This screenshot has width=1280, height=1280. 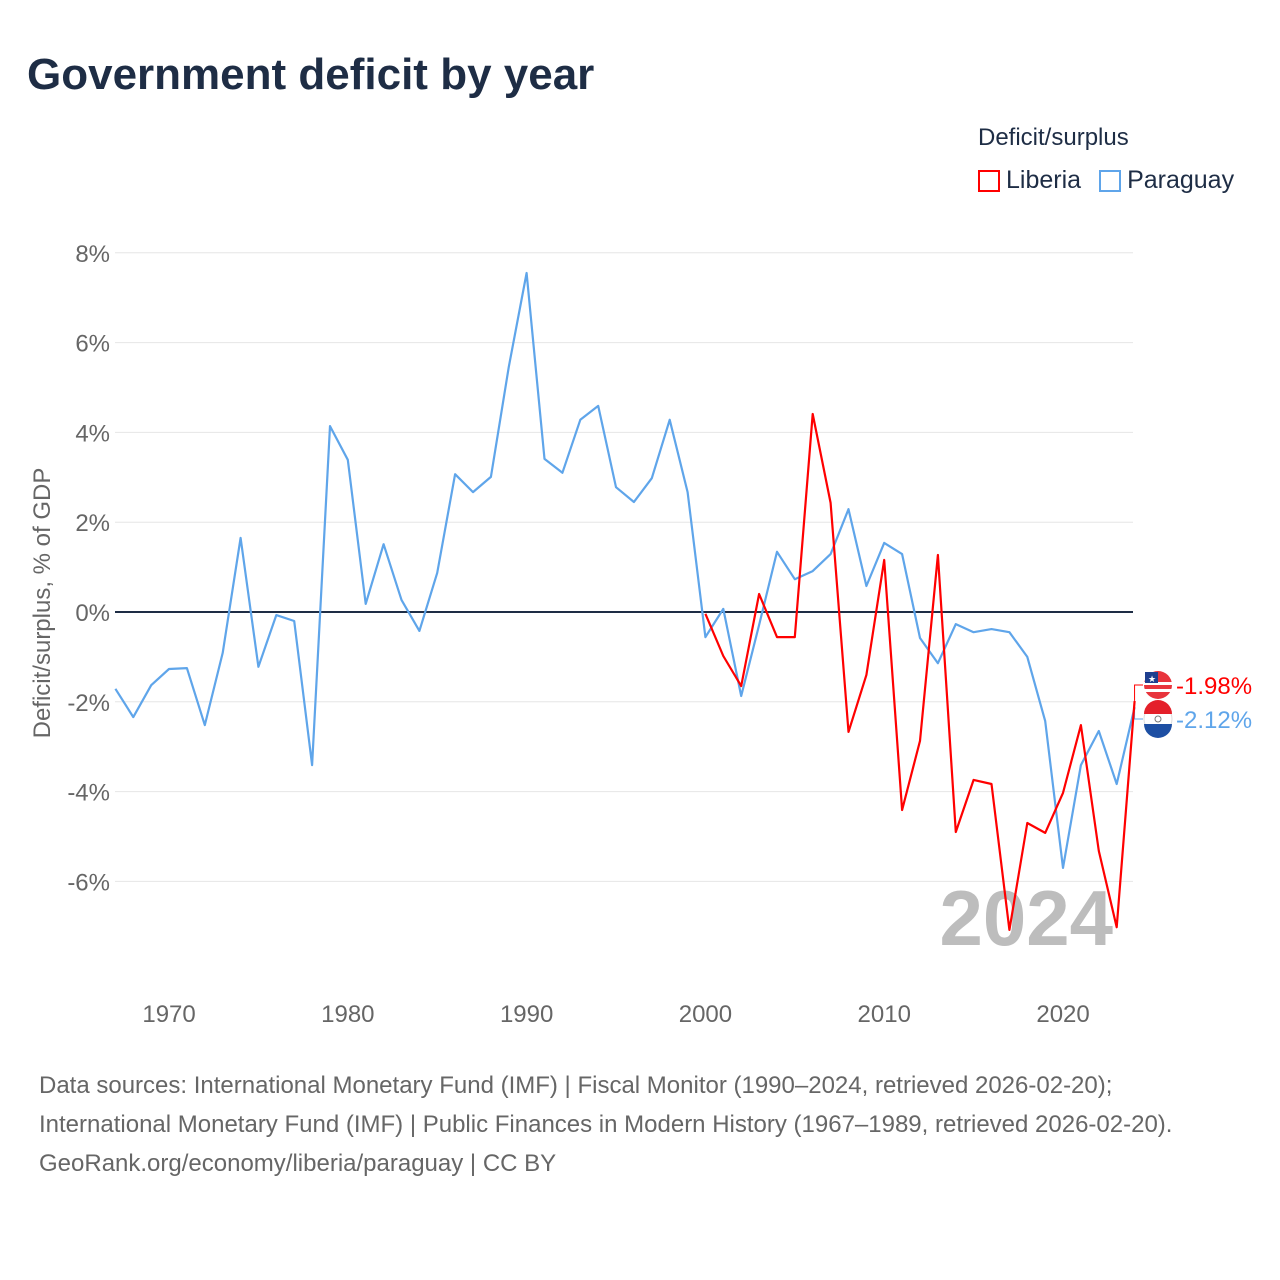 I want to click on end-value-label-paraguay: -2.12%, so click(x=1214, y=720).